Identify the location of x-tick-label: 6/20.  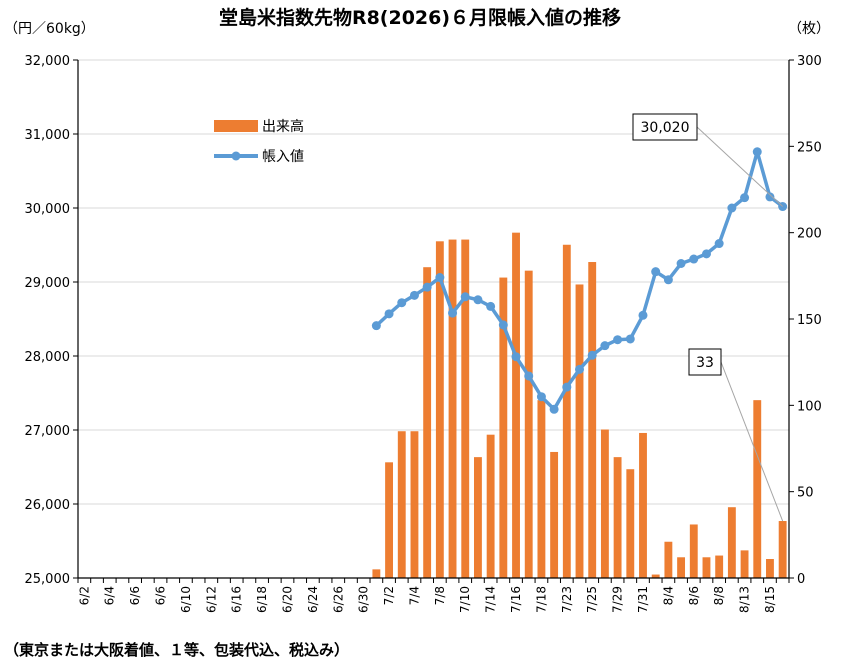
(287, 599).